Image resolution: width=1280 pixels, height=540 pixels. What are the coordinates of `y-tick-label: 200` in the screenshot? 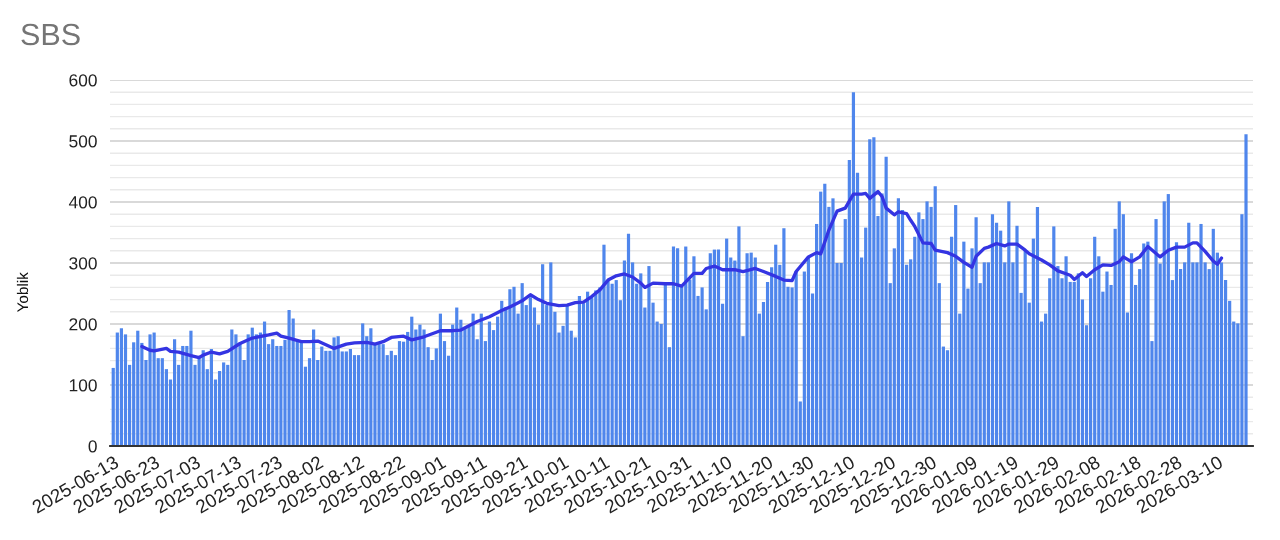 It's located at (83, 324).